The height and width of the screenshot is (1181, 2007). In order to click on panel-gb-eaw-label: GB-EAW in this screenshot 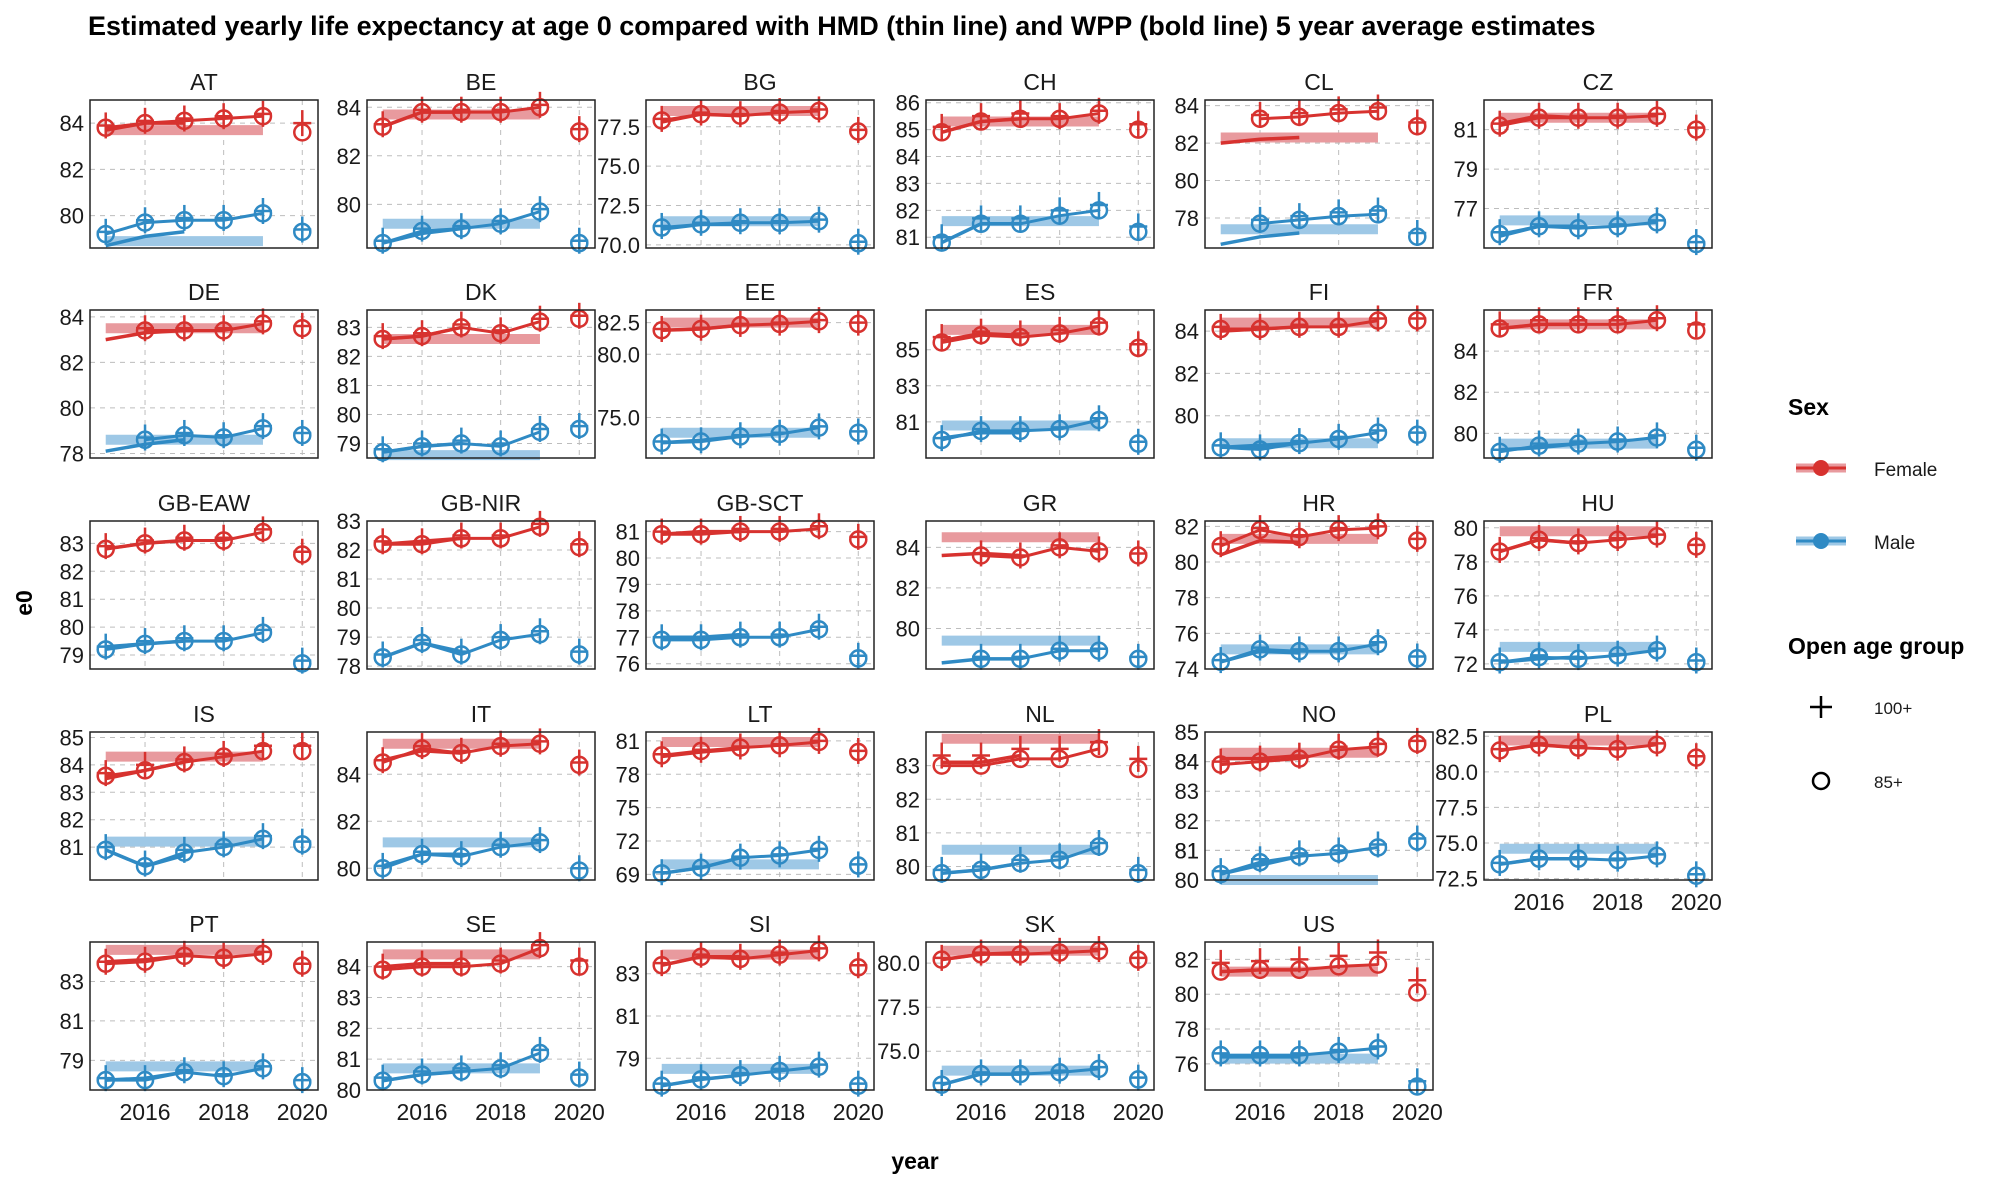, I will do `click(204, 503)`.